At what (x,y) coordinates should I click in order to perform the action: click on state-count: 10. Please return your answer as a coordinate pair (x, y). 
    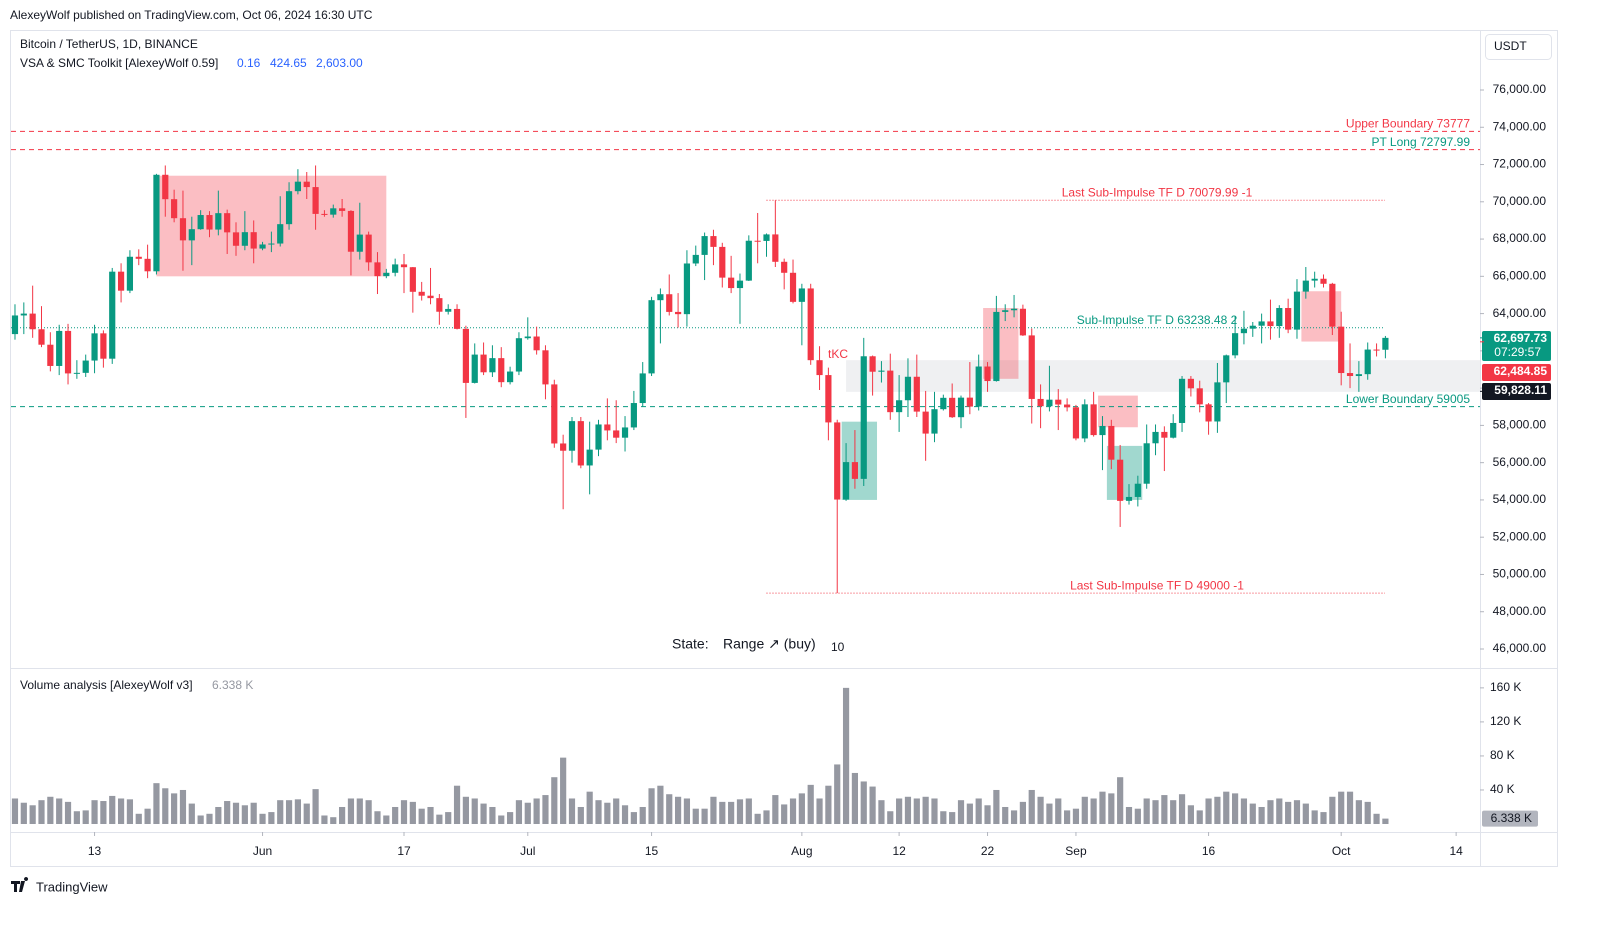
    Looking at the image, I should click on (838, 647).